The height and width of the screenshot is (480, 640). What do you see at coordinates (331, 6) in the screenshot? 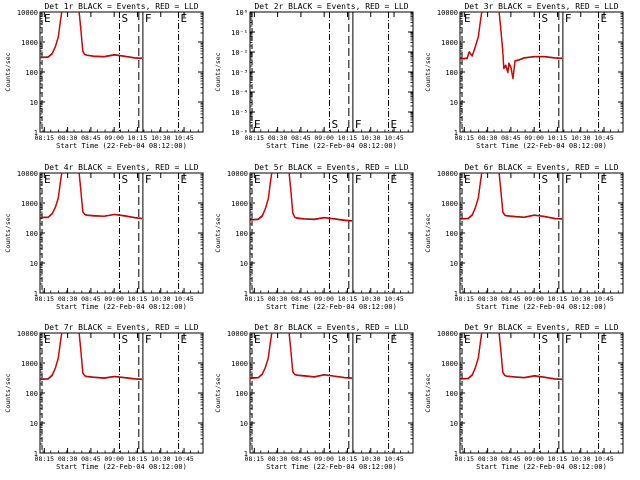
I see `panel-title: Det 2r BLACK = Events, RED = LLD` at bounding box center [331, 6].